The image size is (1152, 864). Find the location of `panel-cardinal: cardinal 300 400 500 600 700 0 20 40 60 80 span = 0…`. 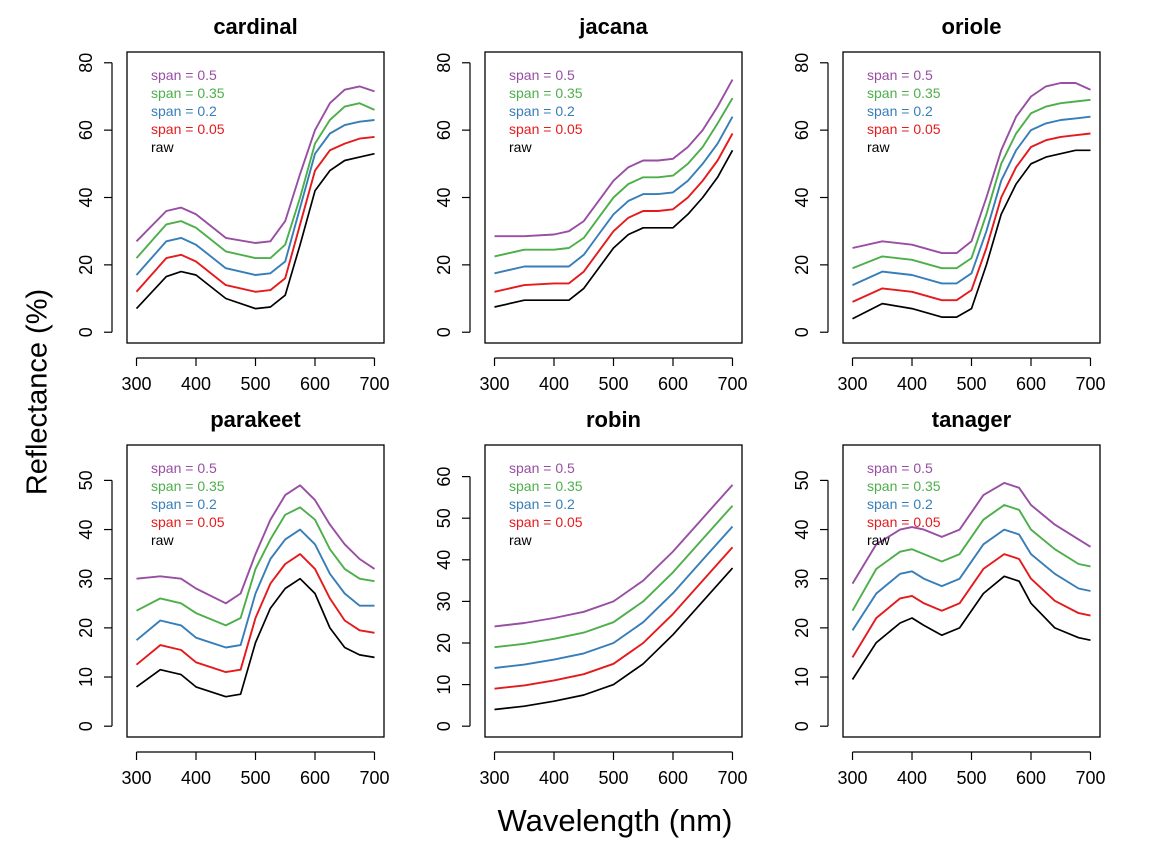

panel-cardinal: cardinal 300 400 500 600 700 0 20 40 60 80 span = 0… is located at coordinates (233, 204).